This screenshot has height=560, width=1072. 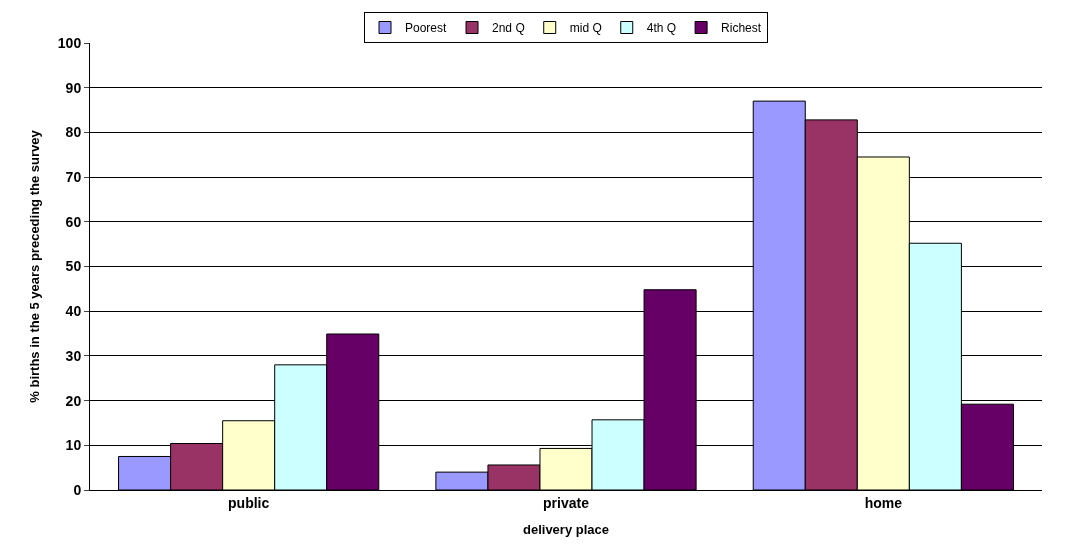 What do you see at coordinates (508, 28) in the screenshot?
I see `legend-label: 2nd Q` at bounding box center [508, 28].